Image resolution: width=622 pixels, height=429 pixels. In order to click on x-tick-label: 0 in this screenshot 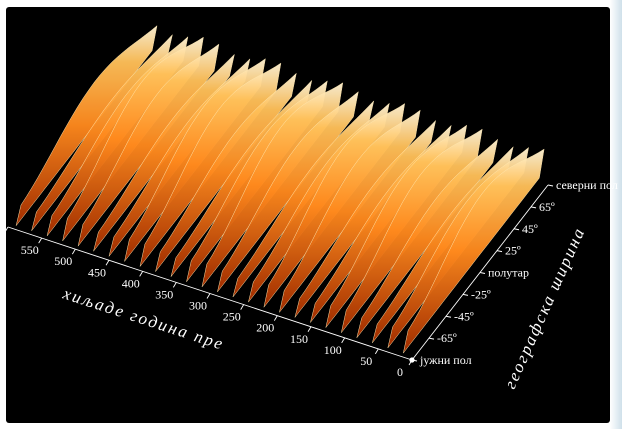, I will do `click(400, 372)`.